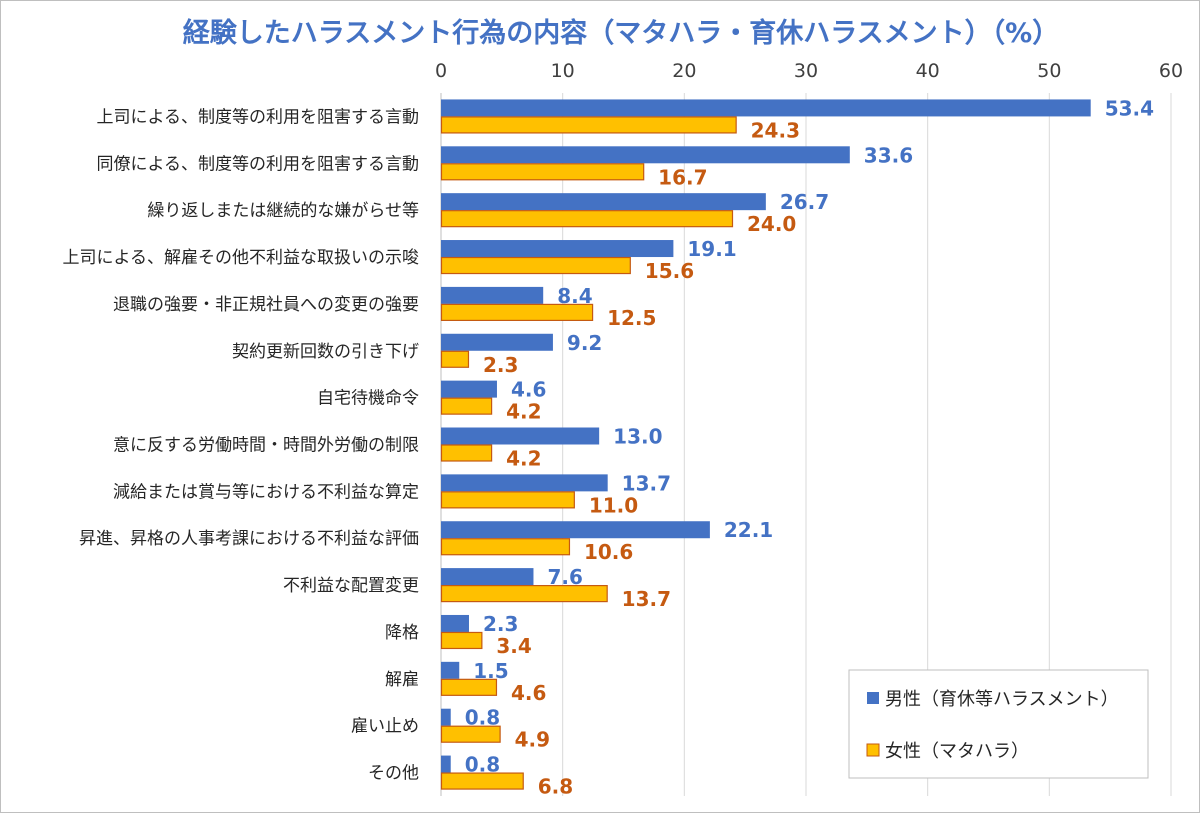  I want to click on data-label-male: 4.6, so click(528, 390).